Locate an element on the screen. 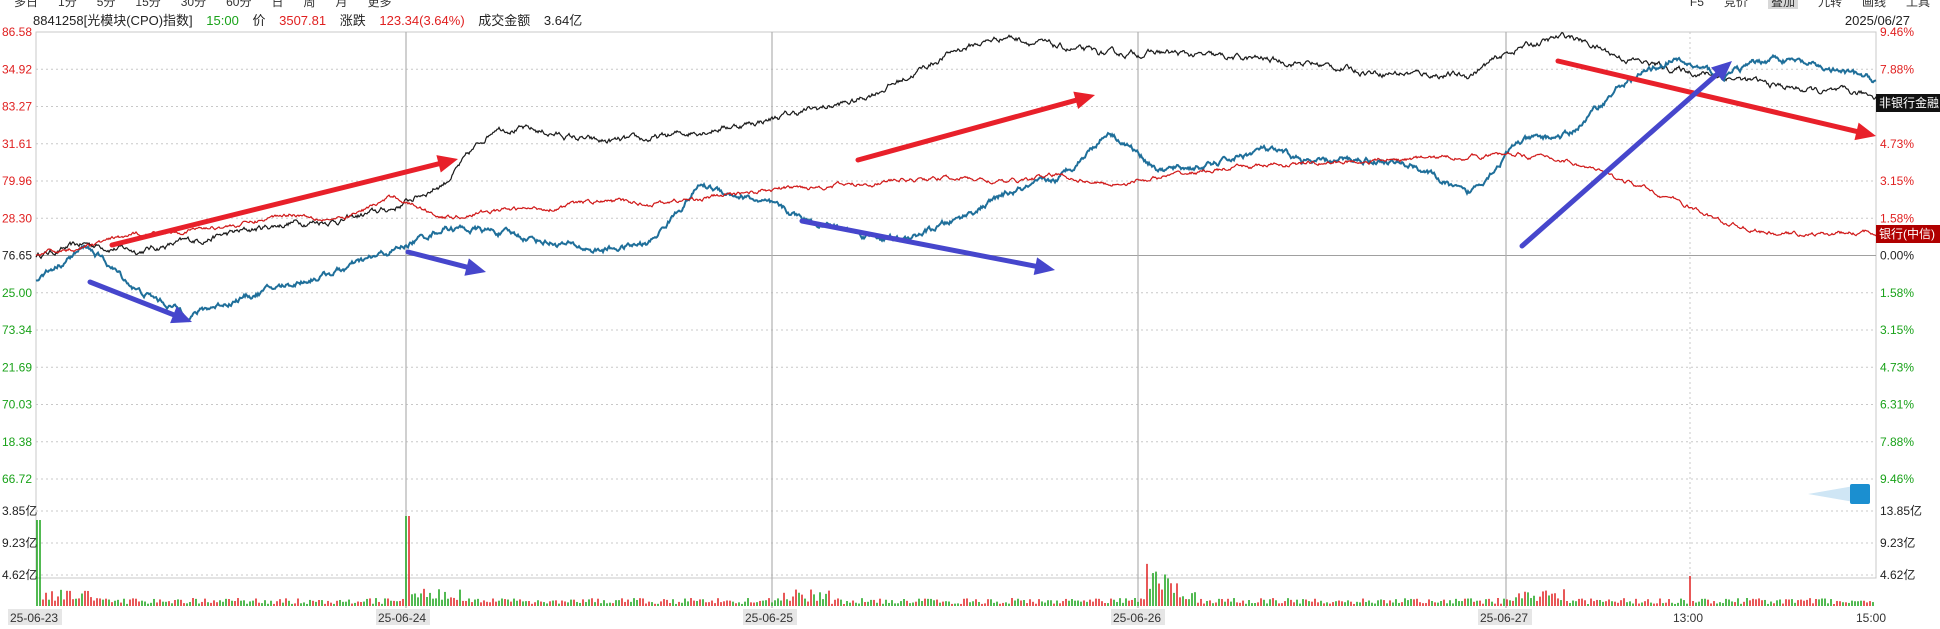  left-axis-label: 28.30 is located at coordinates (17, 218).